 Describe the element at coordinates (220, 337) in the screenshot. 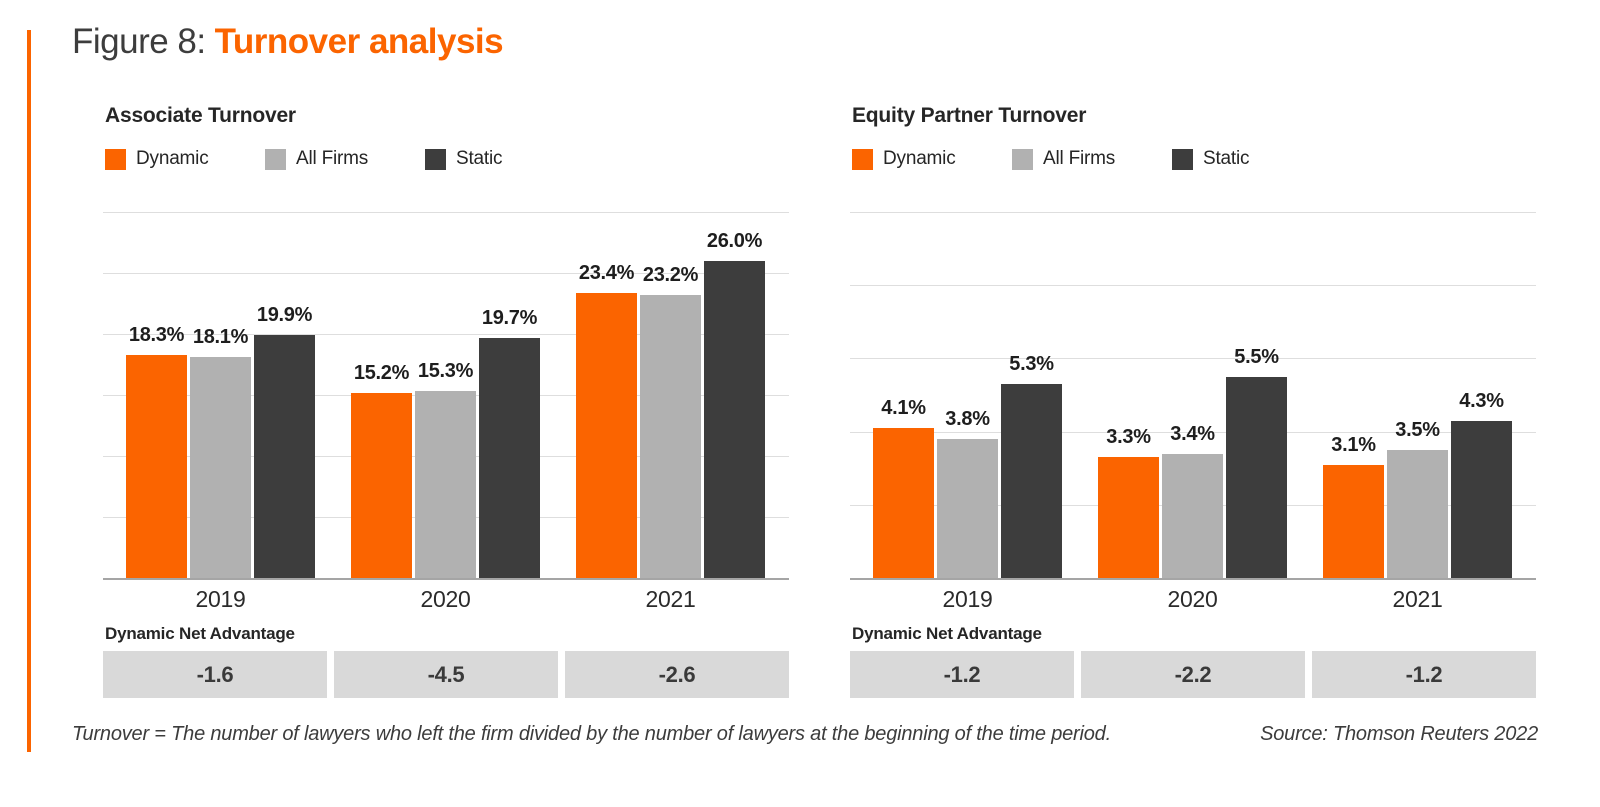

I see `value-label: 18.1%` at that location.